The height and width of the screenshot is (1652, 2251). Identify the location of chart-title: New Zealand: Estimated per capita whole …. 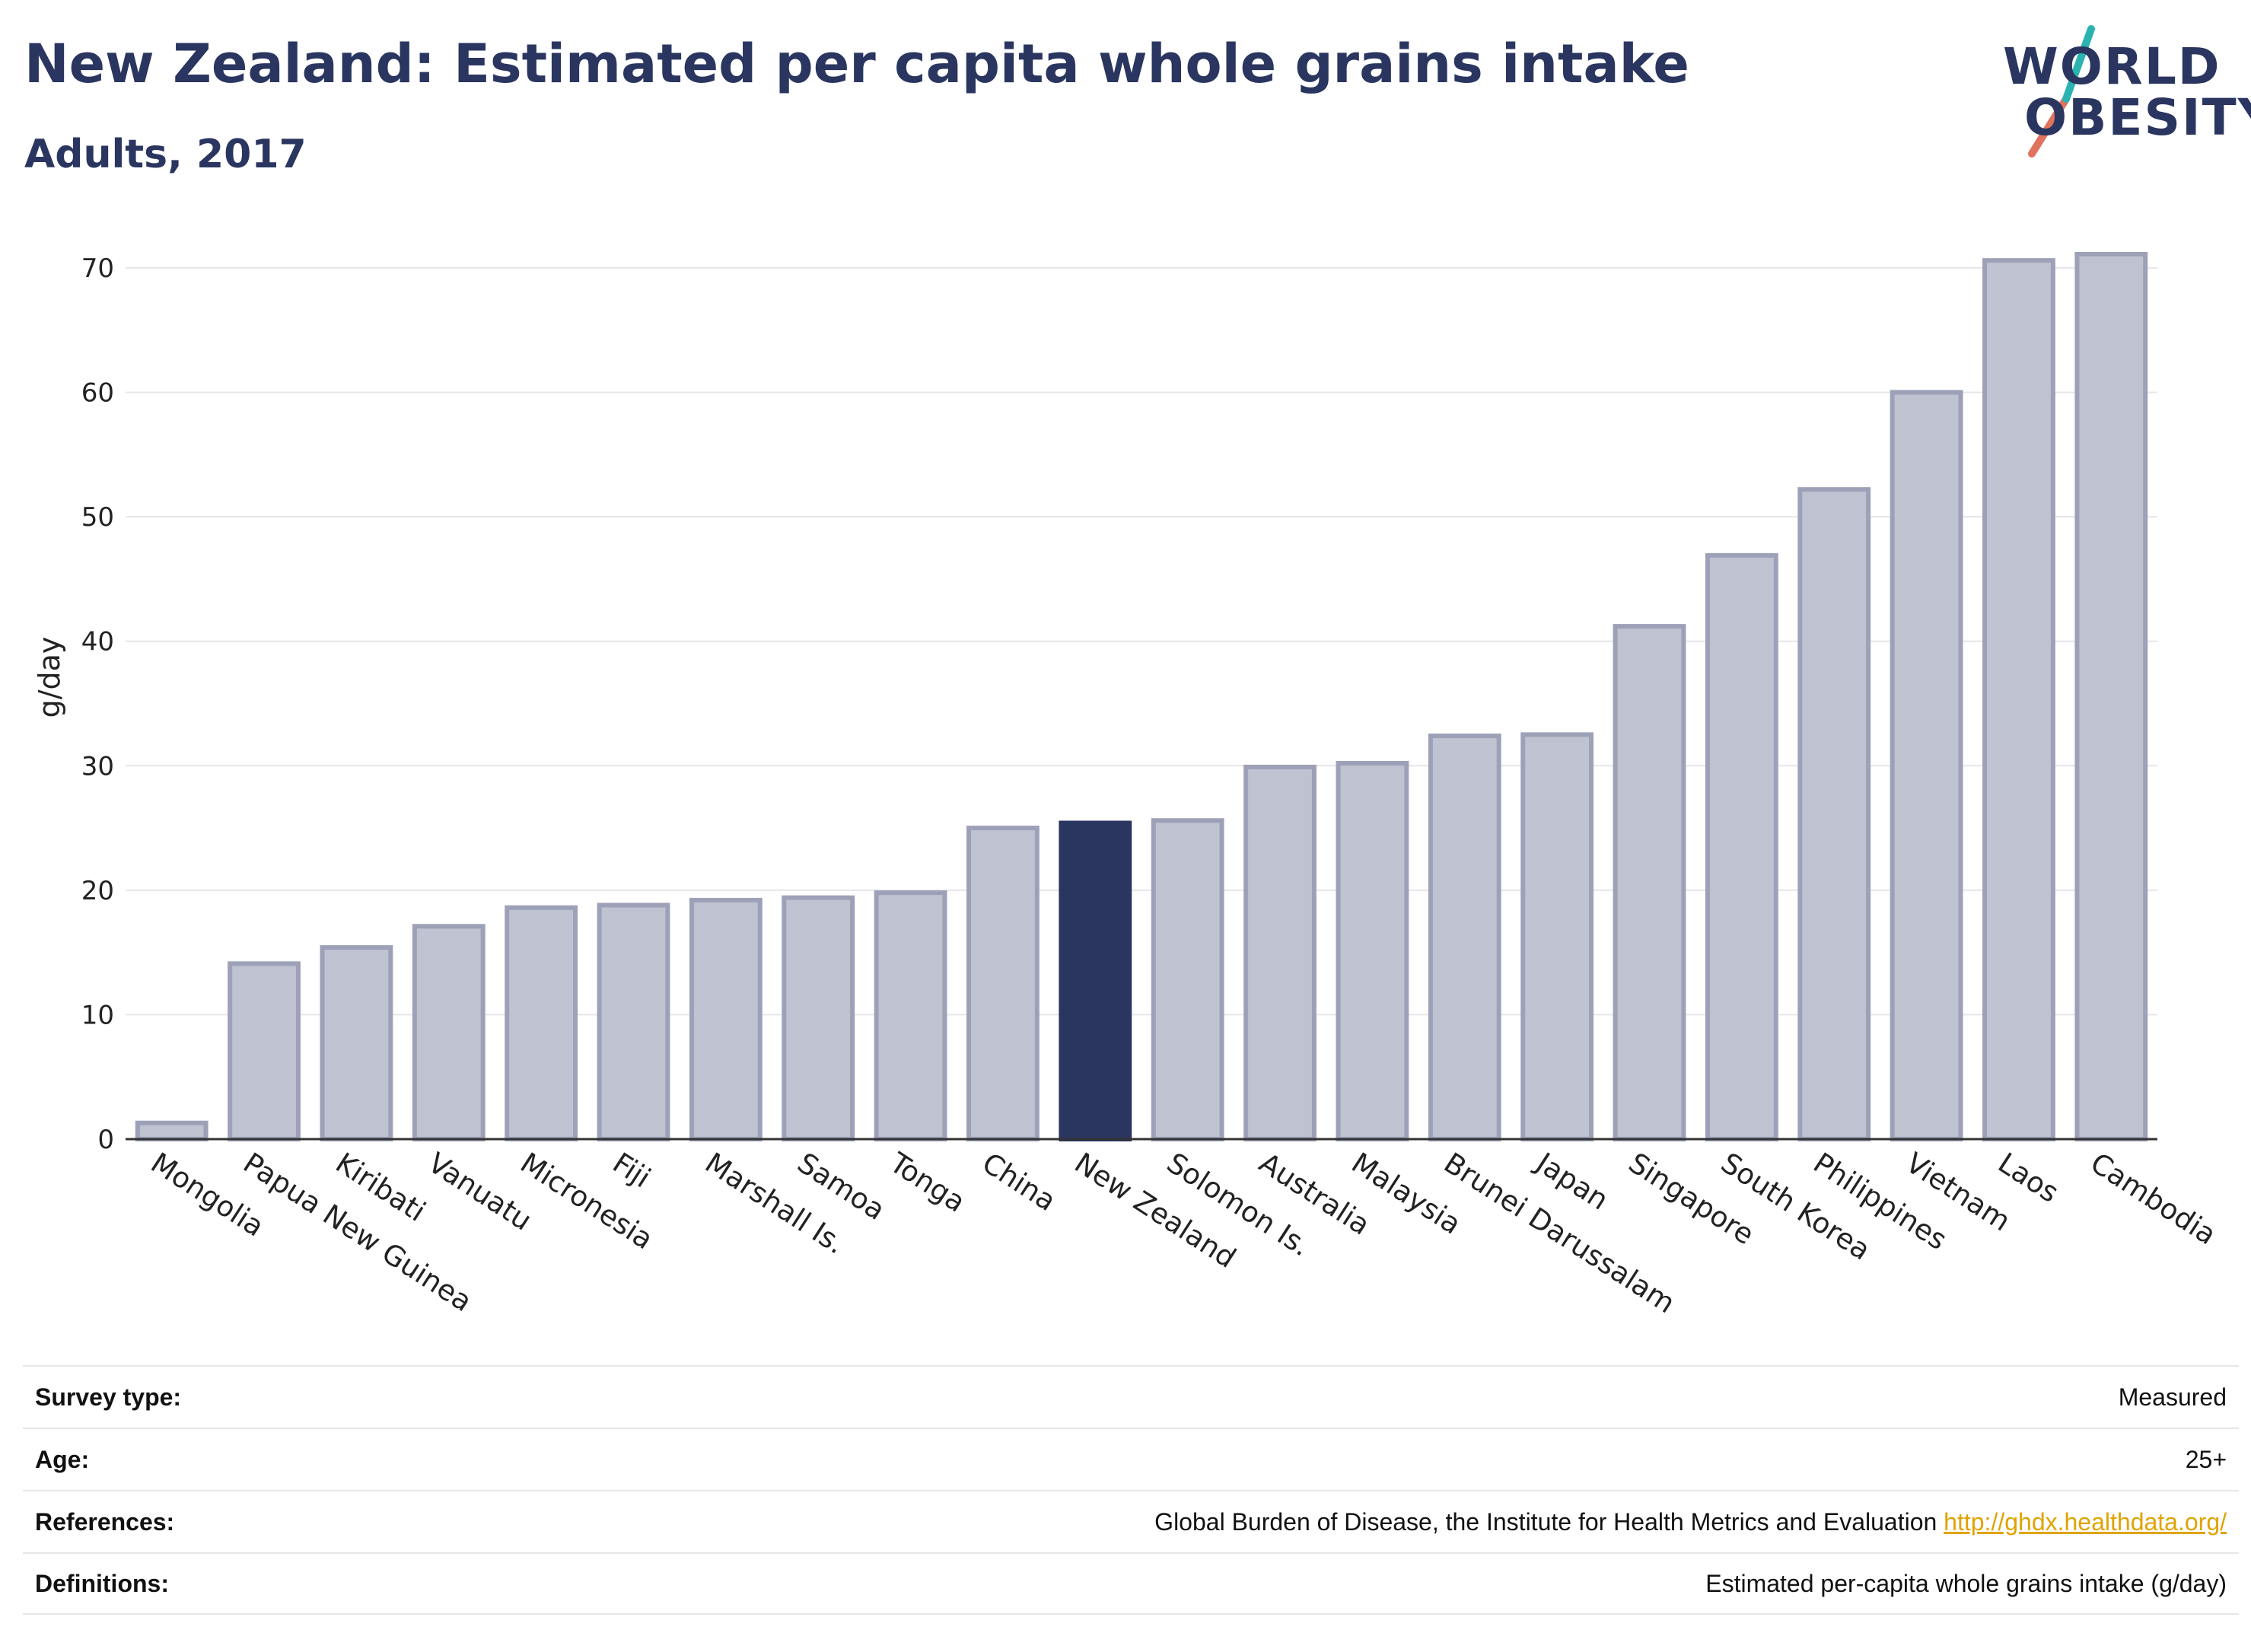
(856, 64).